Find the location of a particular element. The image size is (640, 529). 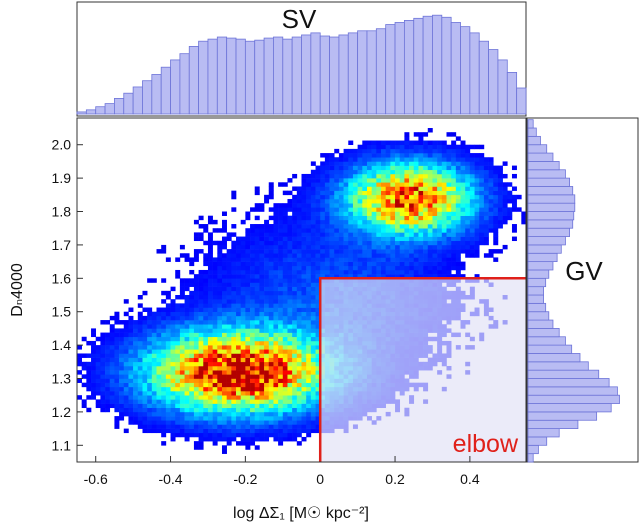

top-histogram-bar is located at coordinates (175, 87).